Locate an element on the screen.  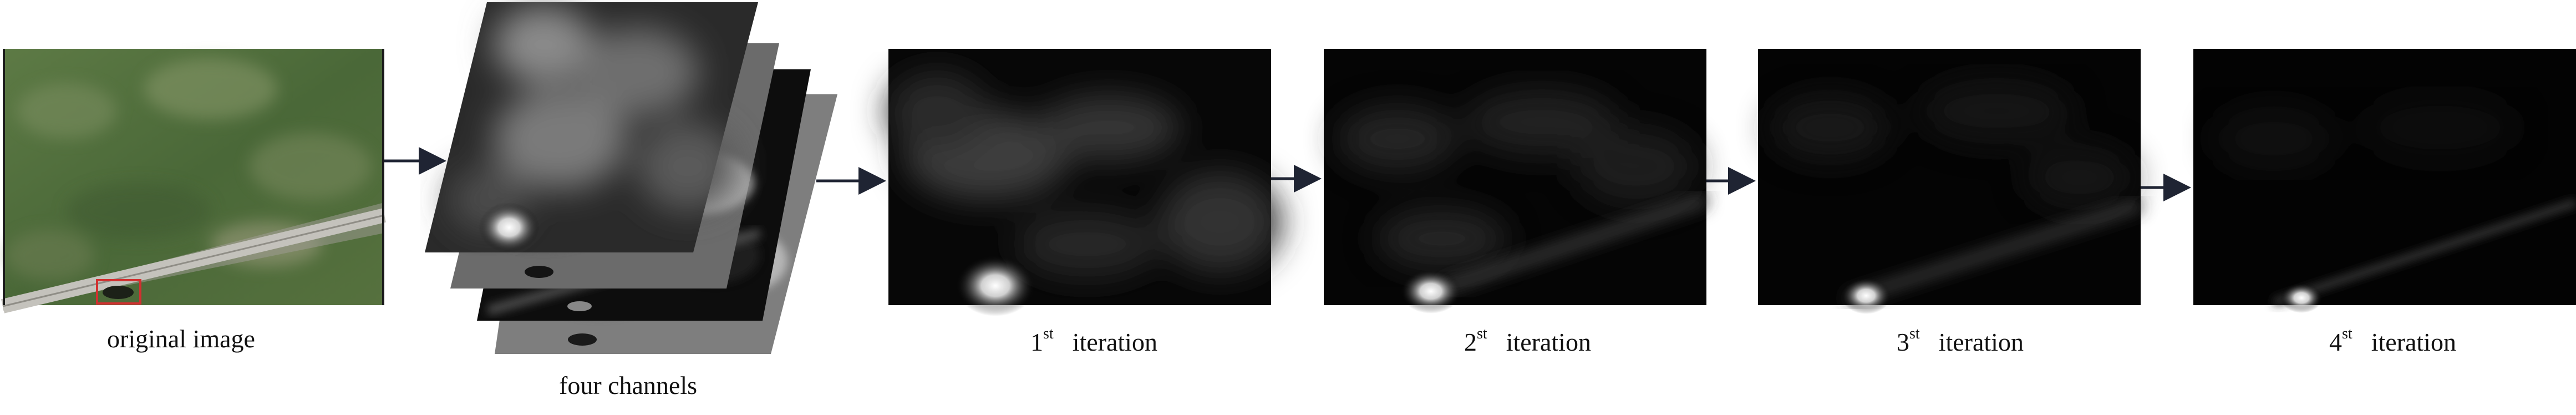
iteration-1-number: 1 is located at coordinates (1036, 342).